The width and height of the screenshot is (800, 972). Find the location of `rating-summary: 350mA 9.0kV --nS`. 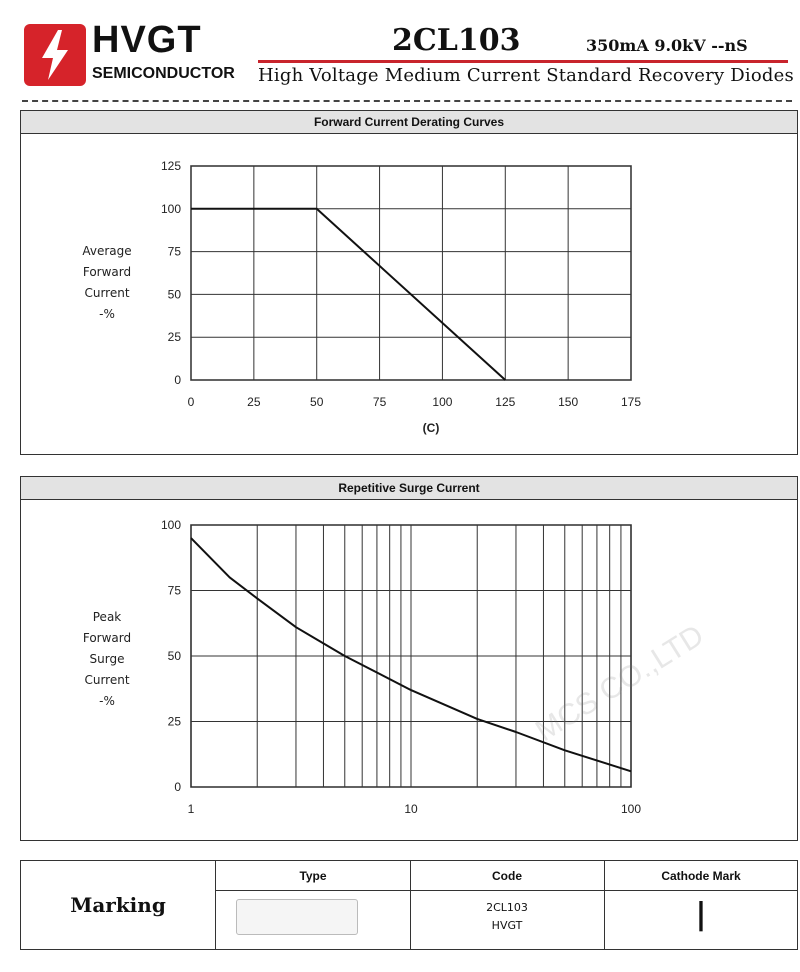

rating-summary: 350mA 9.0kV --nS is located at coordinates (667, 45).